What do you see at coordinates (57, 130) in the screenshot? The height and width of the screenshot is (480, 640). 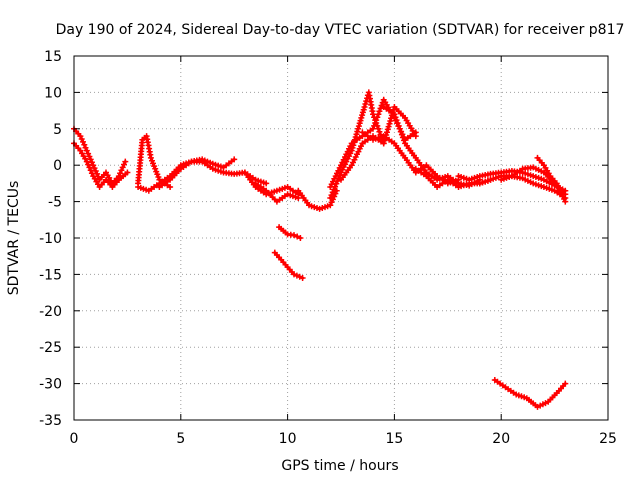 I see `y-tick-label: 5` at bounding box center [57, 130].